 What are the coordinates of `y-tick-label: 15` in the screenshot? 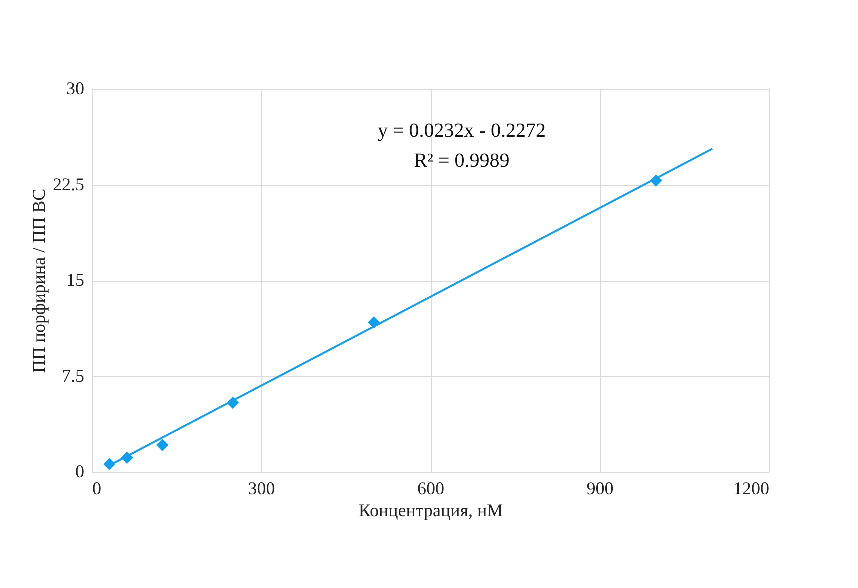 It's located at (75, 280).